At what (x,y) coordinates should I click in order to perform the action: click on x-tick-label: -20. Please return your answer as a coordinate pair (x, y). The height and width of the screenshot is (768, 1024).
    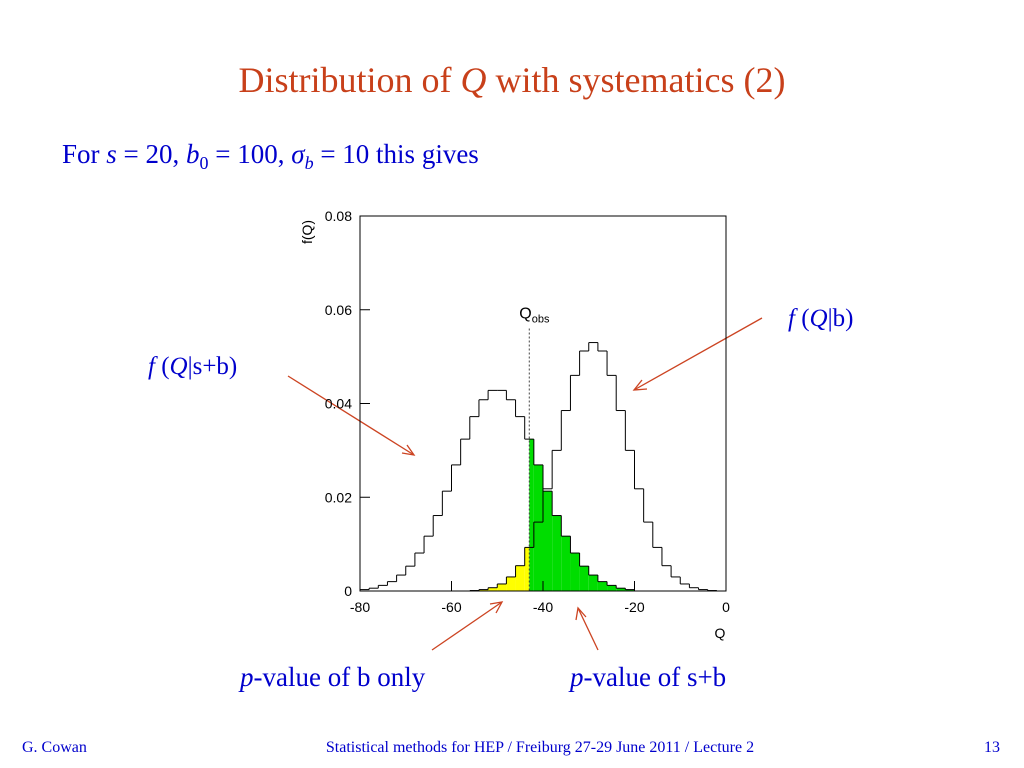
    Looking at the image, I should click on (634, 607).